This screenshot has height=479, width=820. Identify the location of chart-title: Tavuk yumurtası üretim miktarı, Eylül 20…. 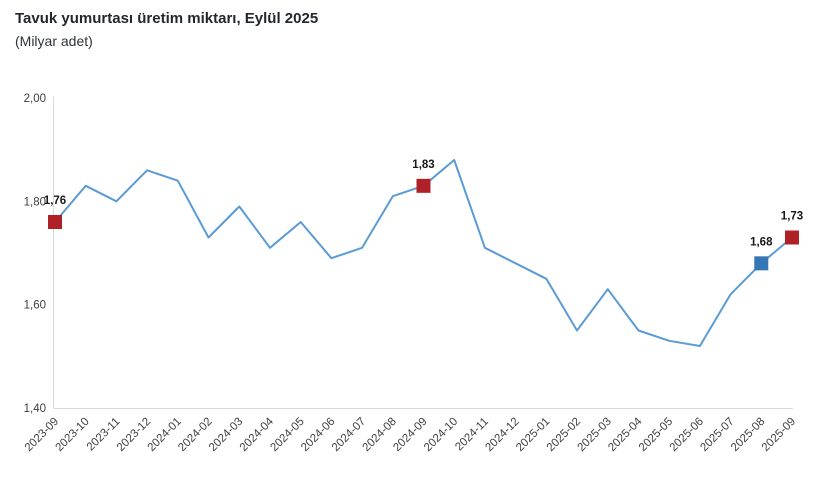
(167, 18).